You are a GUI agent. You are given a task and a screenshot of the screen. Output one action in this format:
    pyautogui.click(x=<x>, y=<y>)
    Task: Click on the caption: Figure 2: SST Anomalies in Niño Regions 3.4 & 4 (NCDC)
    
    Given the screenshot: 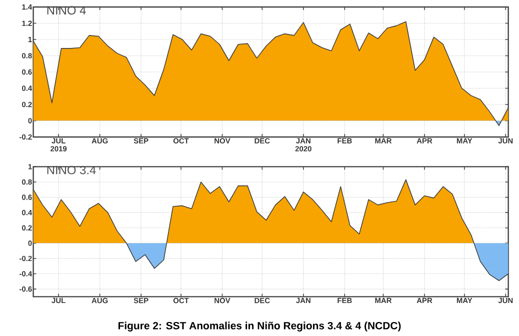 What is the action you would take?
    pyautogui.click(x=259, y=327)
    